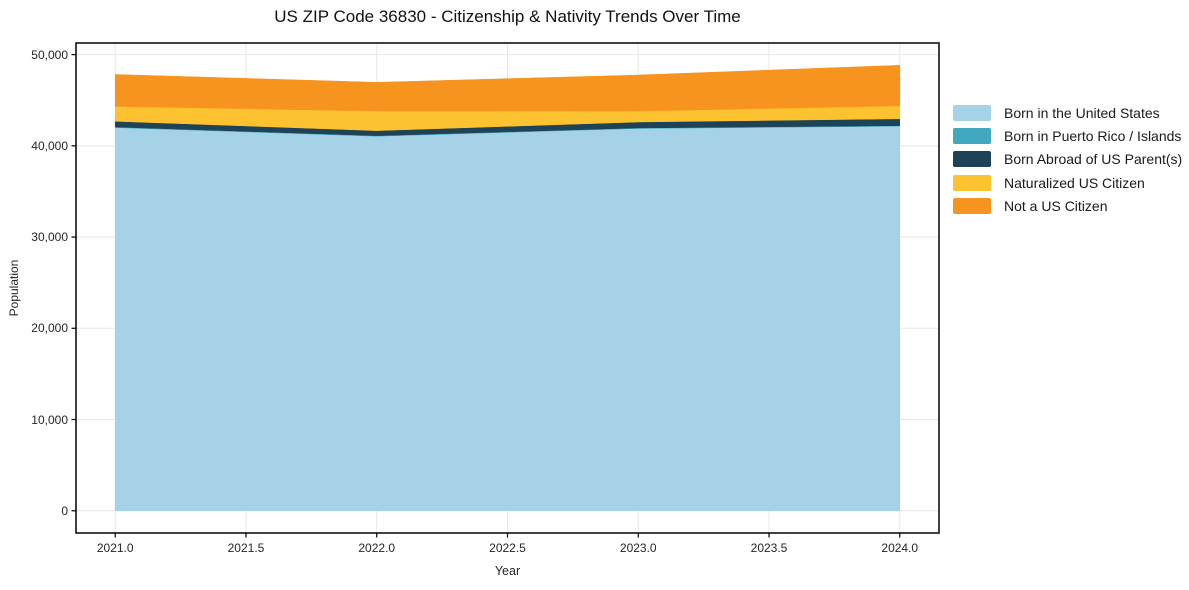  I want to click on x-tick-label: 2022.0, so click(377, 548).